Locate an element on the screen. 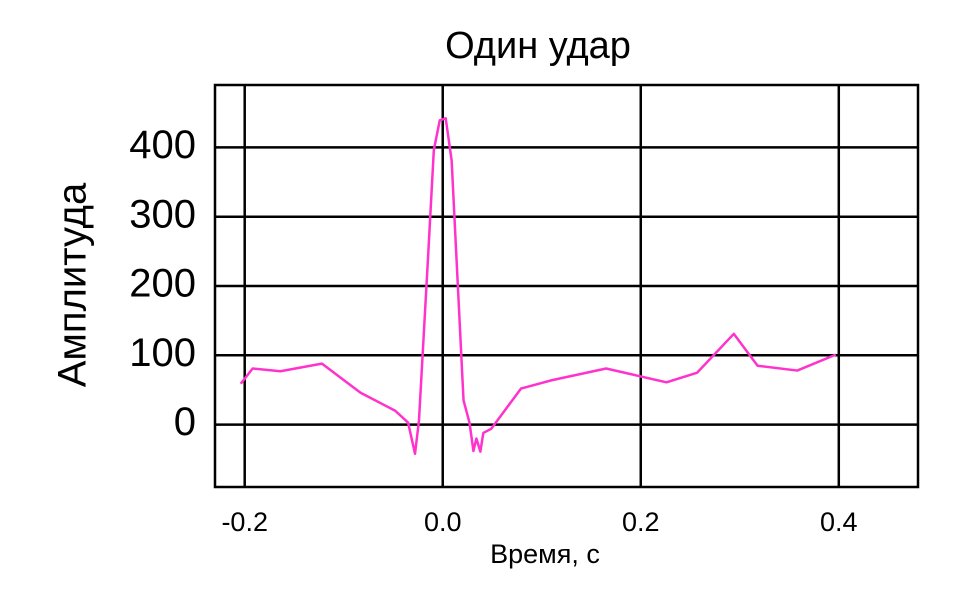  x-tick-label: 0.2 is located at coordinates (641, 522).